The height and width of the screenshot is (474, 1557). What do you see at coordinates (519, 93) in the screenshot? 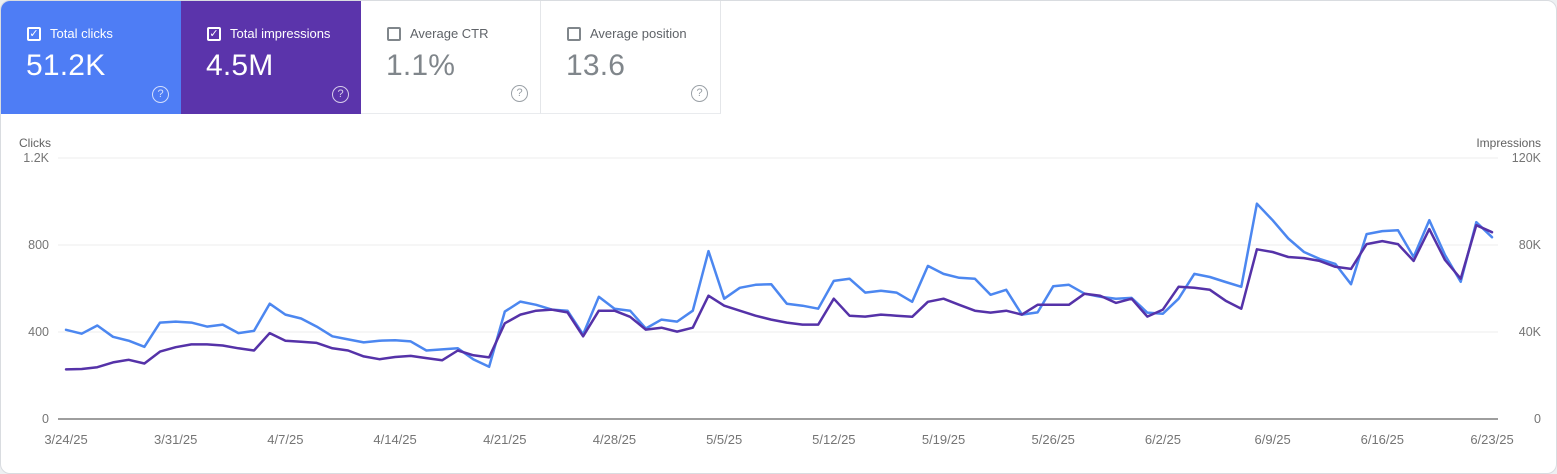
I see `average-ctr-help-icon: ?` at bounding box center [519, 93].